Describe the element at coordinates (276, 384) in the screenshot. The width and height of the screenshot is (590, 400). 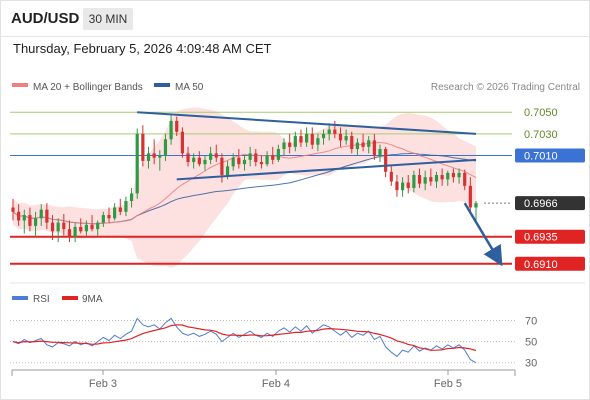
I see `time-tick-label: Feb 4` at that location.